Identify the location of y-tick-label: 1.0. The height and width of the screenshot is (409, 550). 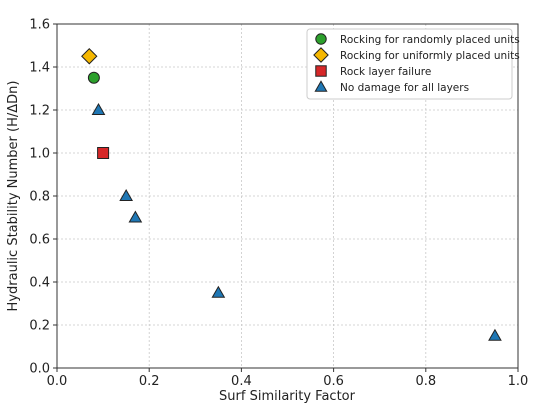
(39, 154).